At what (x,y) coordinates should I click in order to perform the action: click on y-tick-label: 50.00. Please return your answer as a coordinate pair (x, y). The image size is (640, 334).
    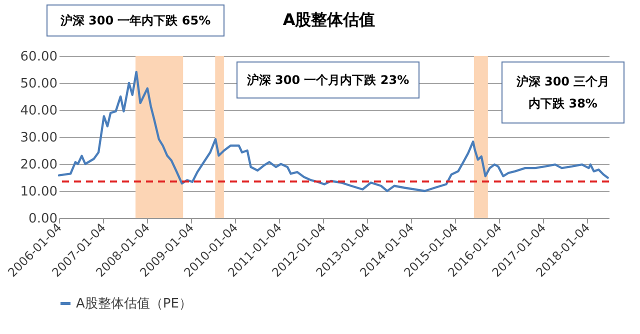
    Looking at the image, I should click on (39, 84).